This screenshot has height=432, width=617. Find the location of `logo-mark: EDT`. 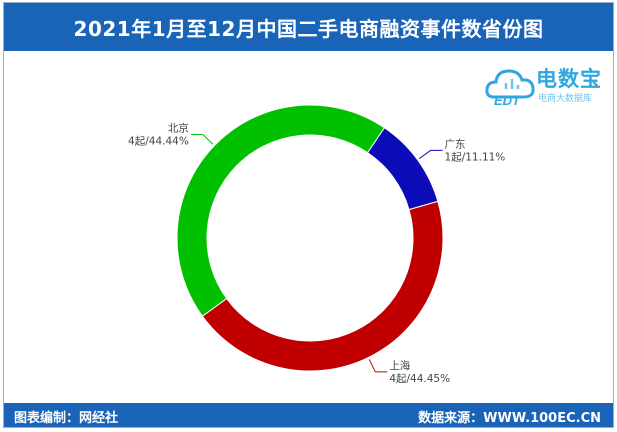

logo-mark: EDT is located at coordinates (507, 100).